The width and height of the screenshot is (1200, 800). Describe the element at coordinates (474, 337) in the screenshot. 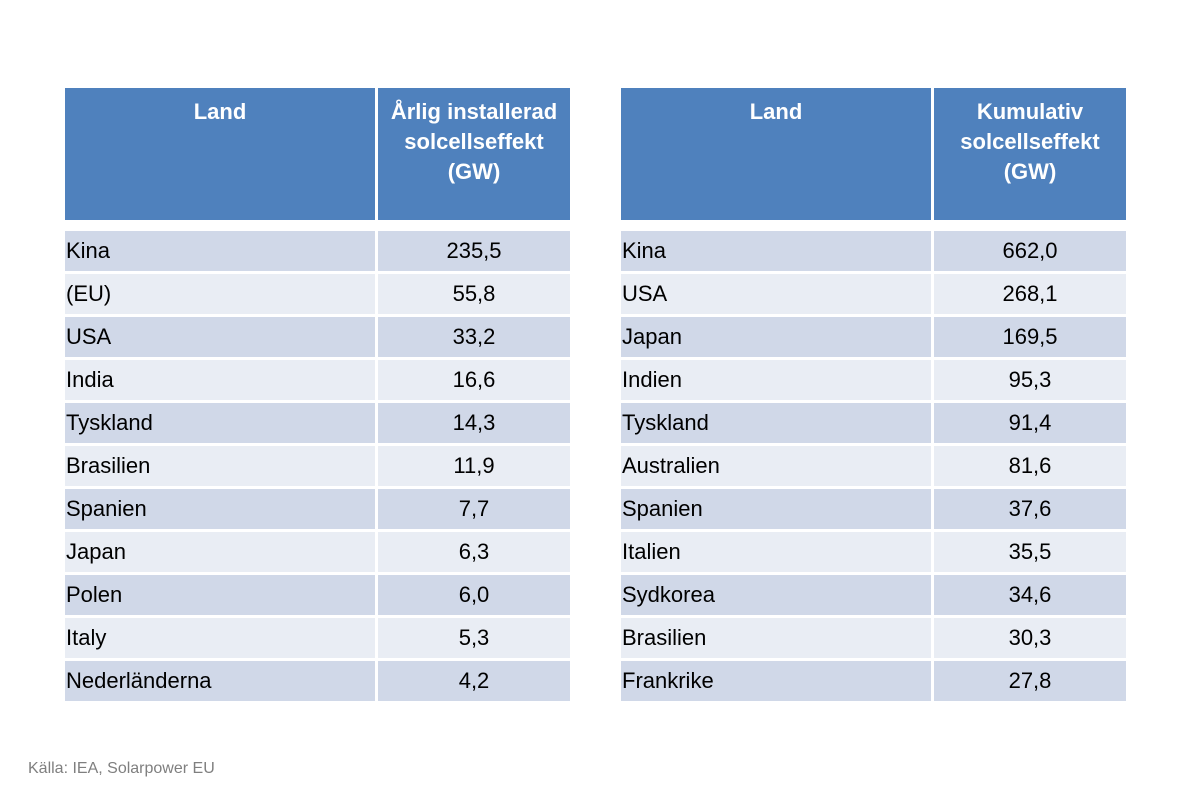

I see `value-cell: 33,2` at that location.